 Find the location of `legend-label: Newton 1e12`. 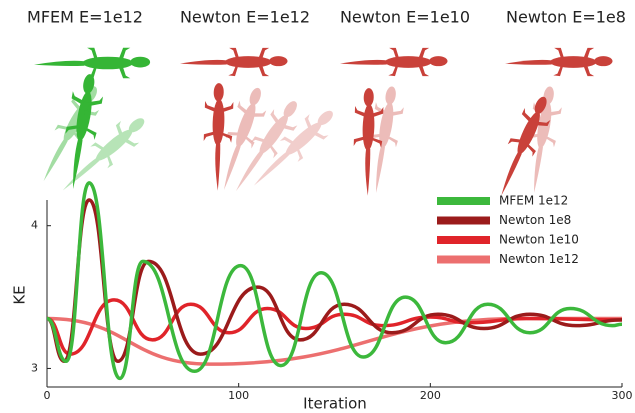

legend-label: Newton 1e12 is located at coordinates (539, 259).